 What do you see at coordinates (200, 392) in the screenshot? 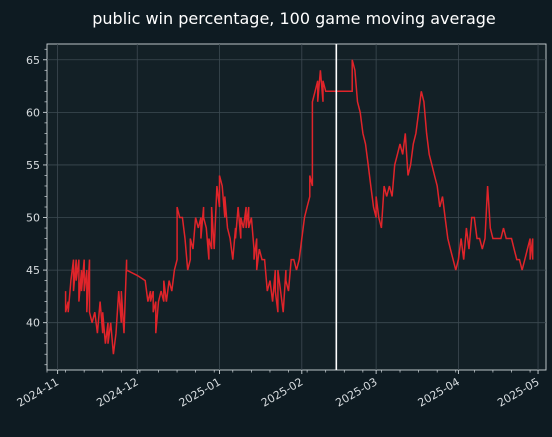
I see `x-tick-label-2: 2025-01` at bounding box center [200, 392].